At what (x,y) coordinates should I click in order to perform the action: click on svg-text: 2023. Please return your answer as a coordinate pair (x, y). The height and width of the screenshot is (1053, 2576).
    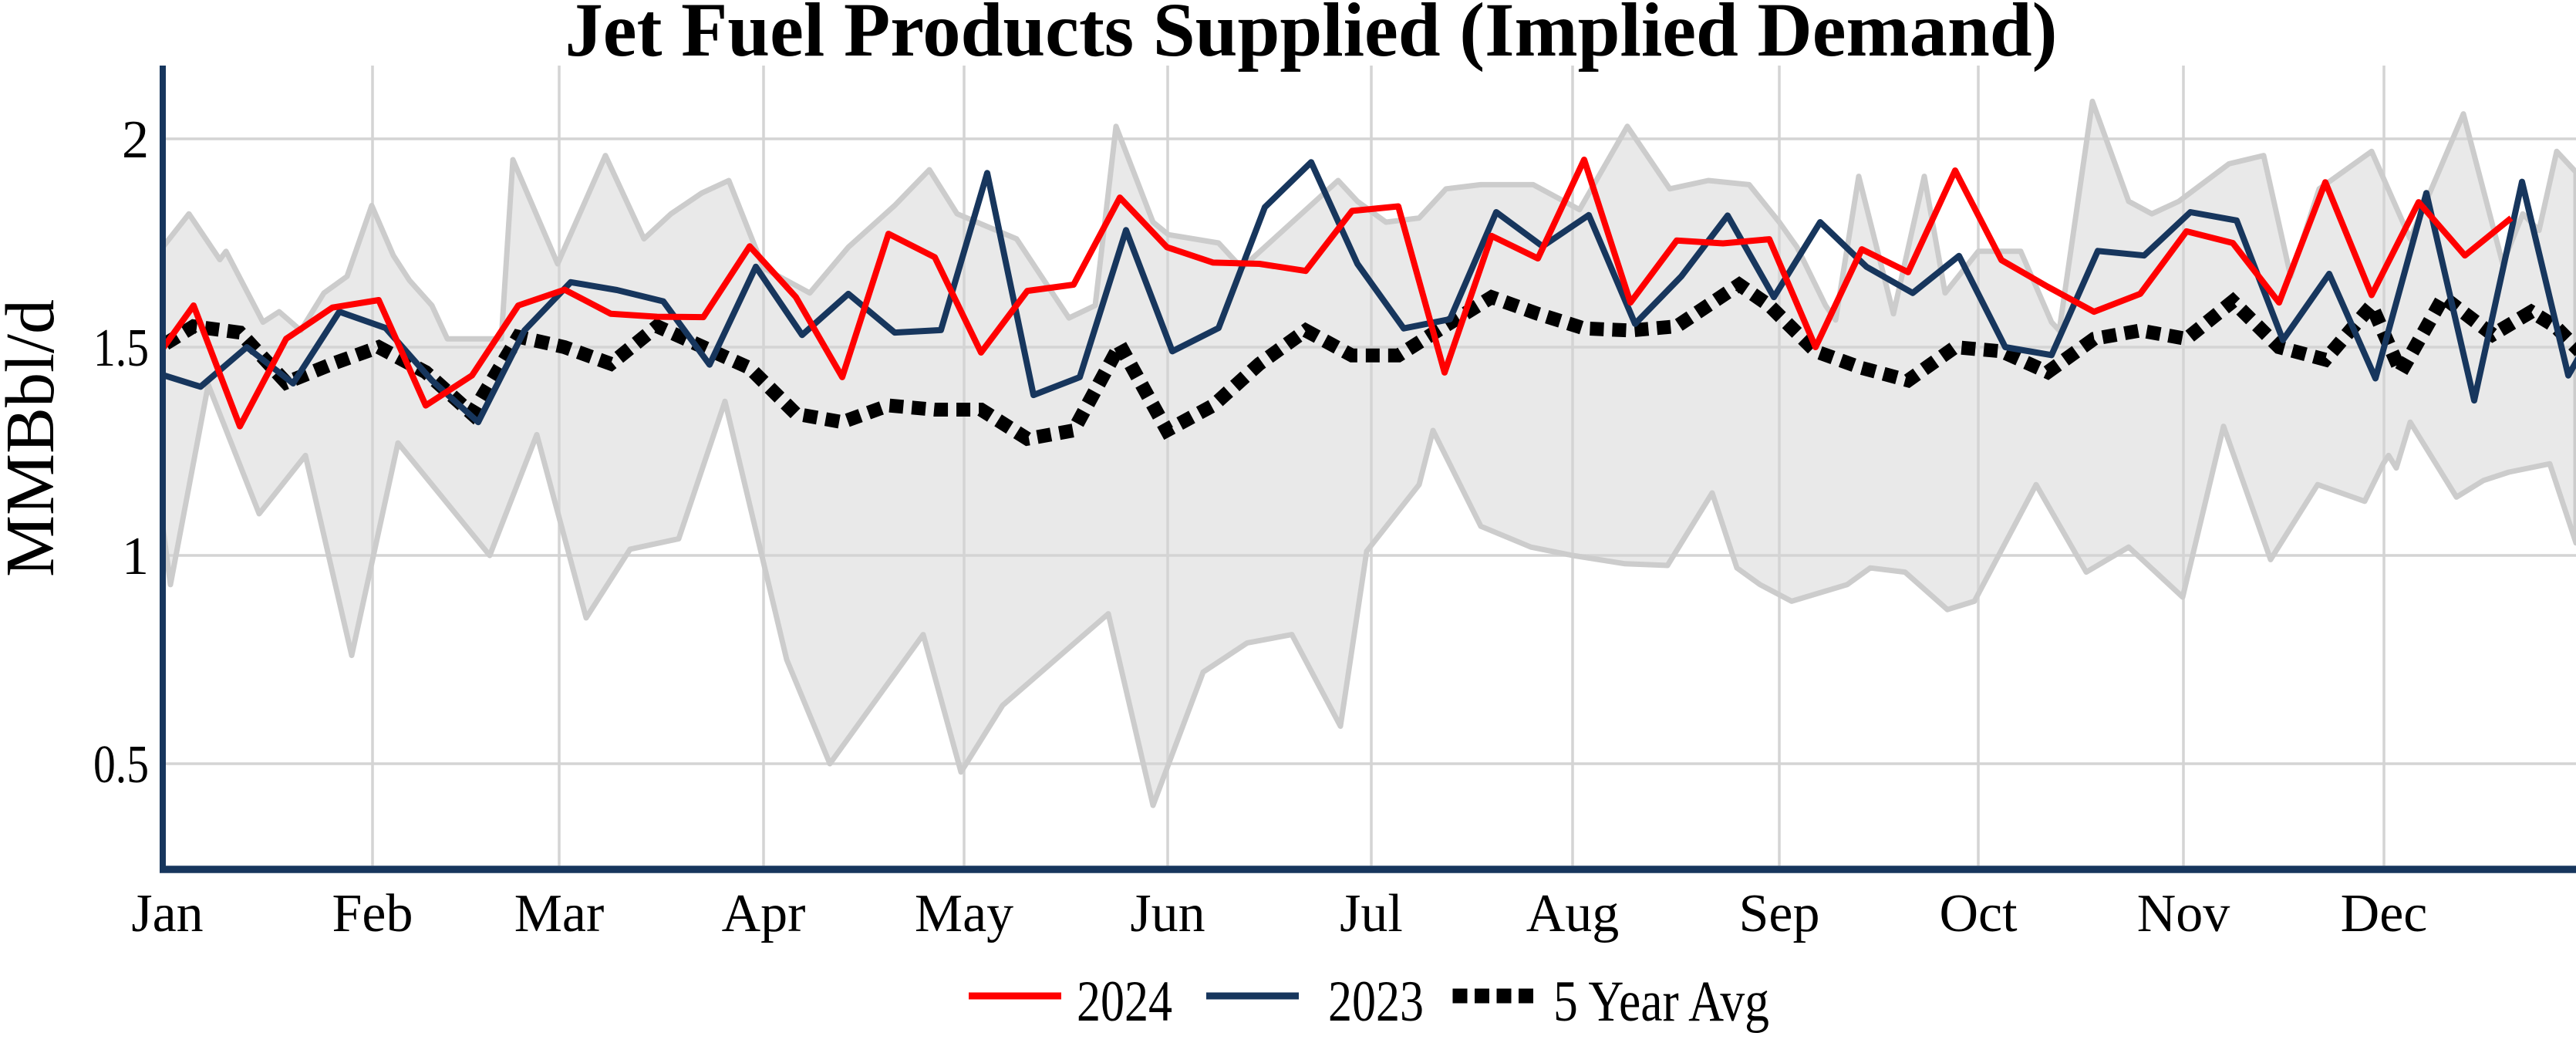
    Looking at the image, I should click on (1376, 1002).